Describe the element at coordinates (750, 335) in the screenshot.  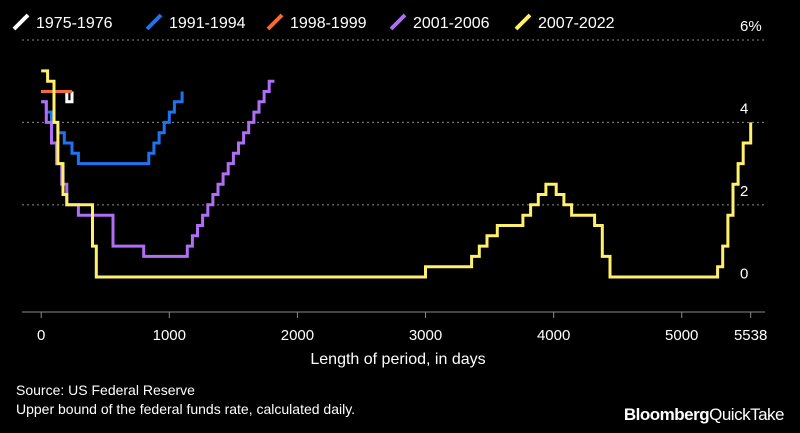
I see `x-tick-label: 5538` at that location.